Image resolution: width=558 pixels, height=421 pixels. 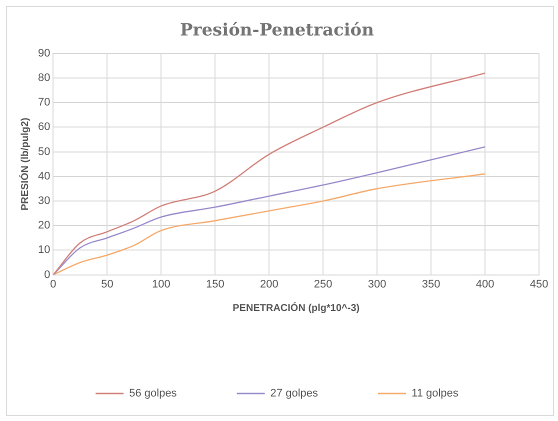 I want to click on legend-label: 27 golpes, so click(x=294, y=394).